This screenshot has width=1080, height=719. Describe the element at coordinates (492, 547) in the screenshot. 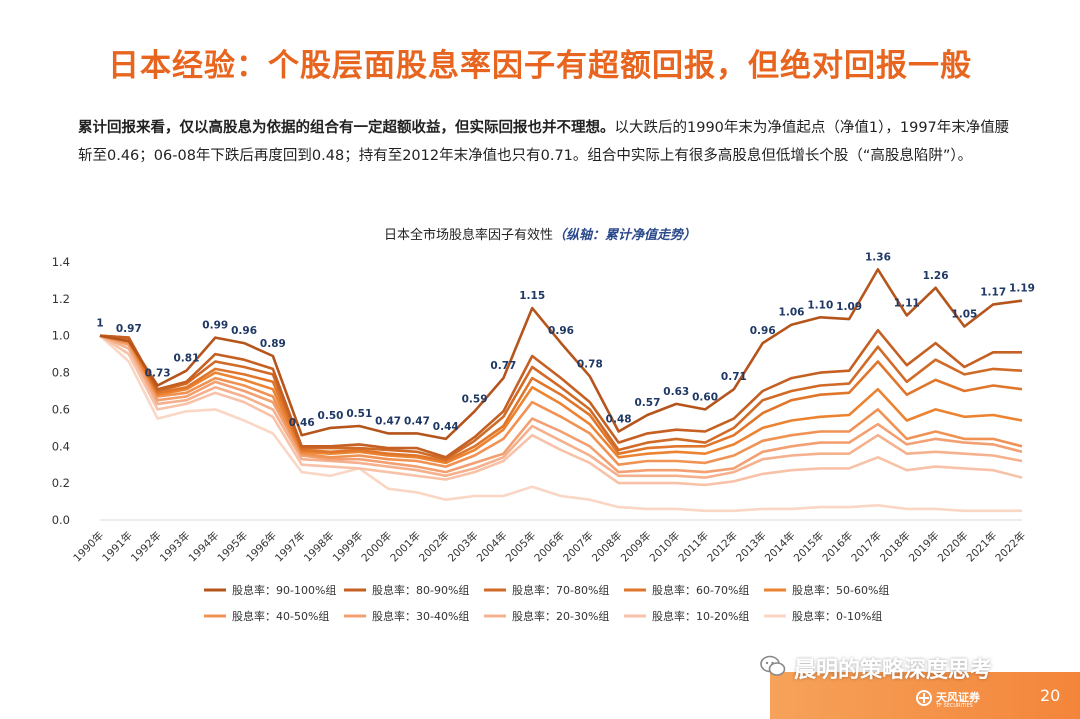

I see `x-tick-label: 2004年` at that location.